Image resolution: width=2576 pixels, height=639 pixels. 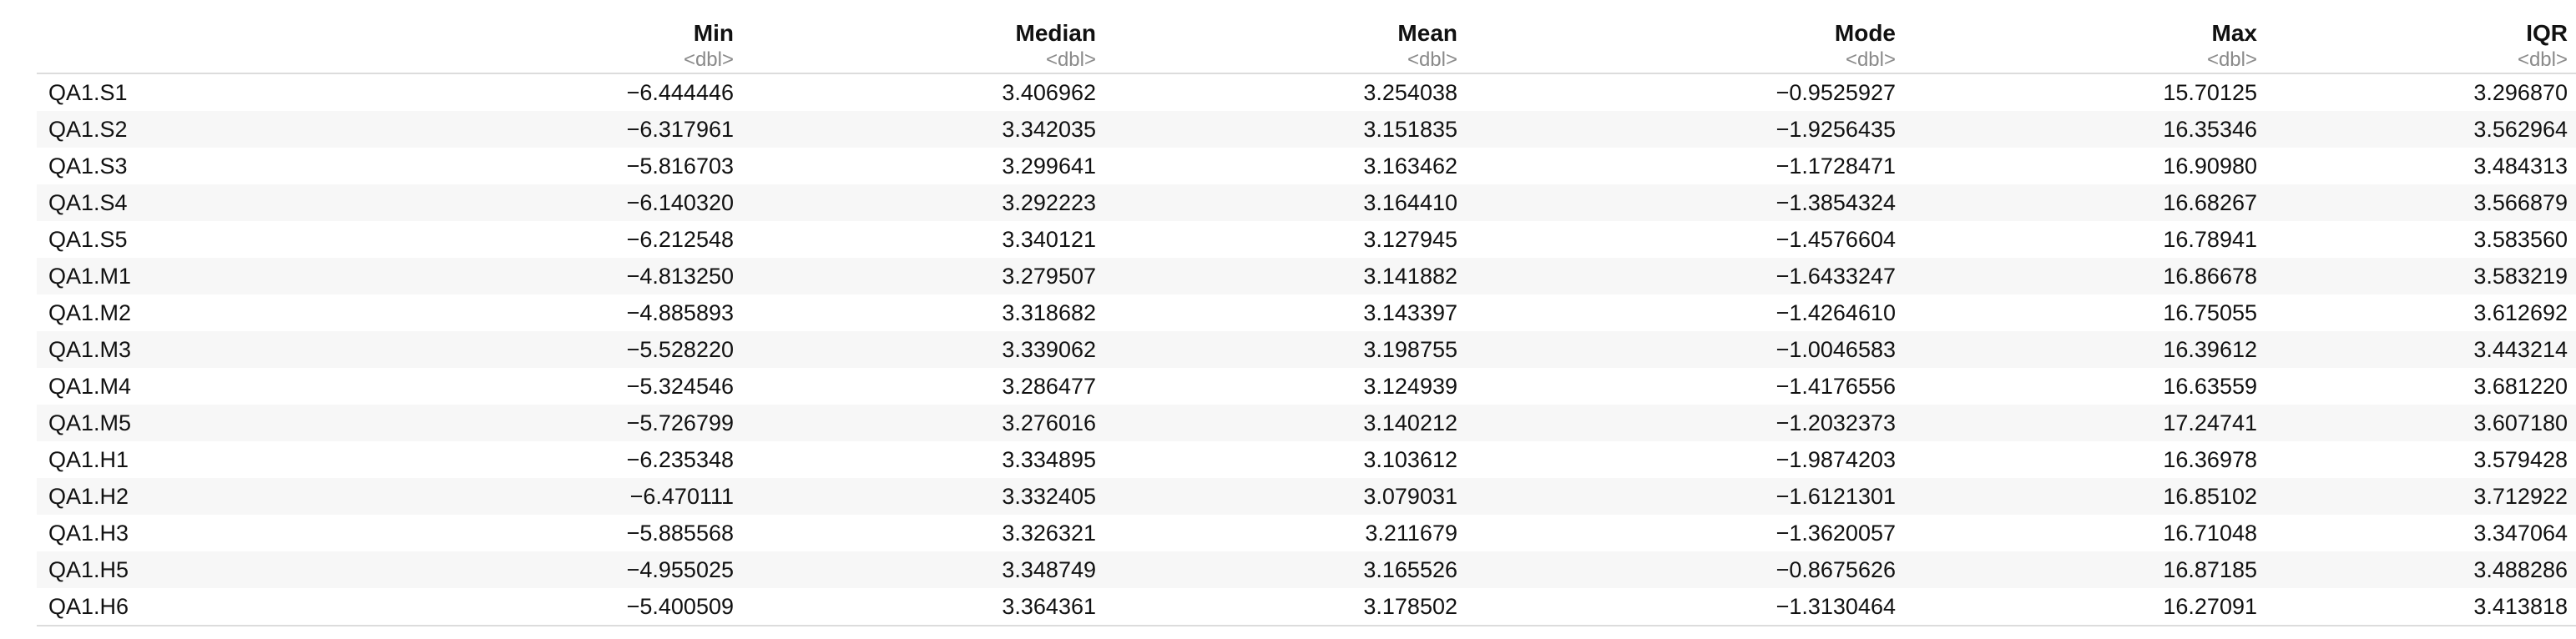 I want to click on table-cell: 3.276016, so click(x=1049, y=422).